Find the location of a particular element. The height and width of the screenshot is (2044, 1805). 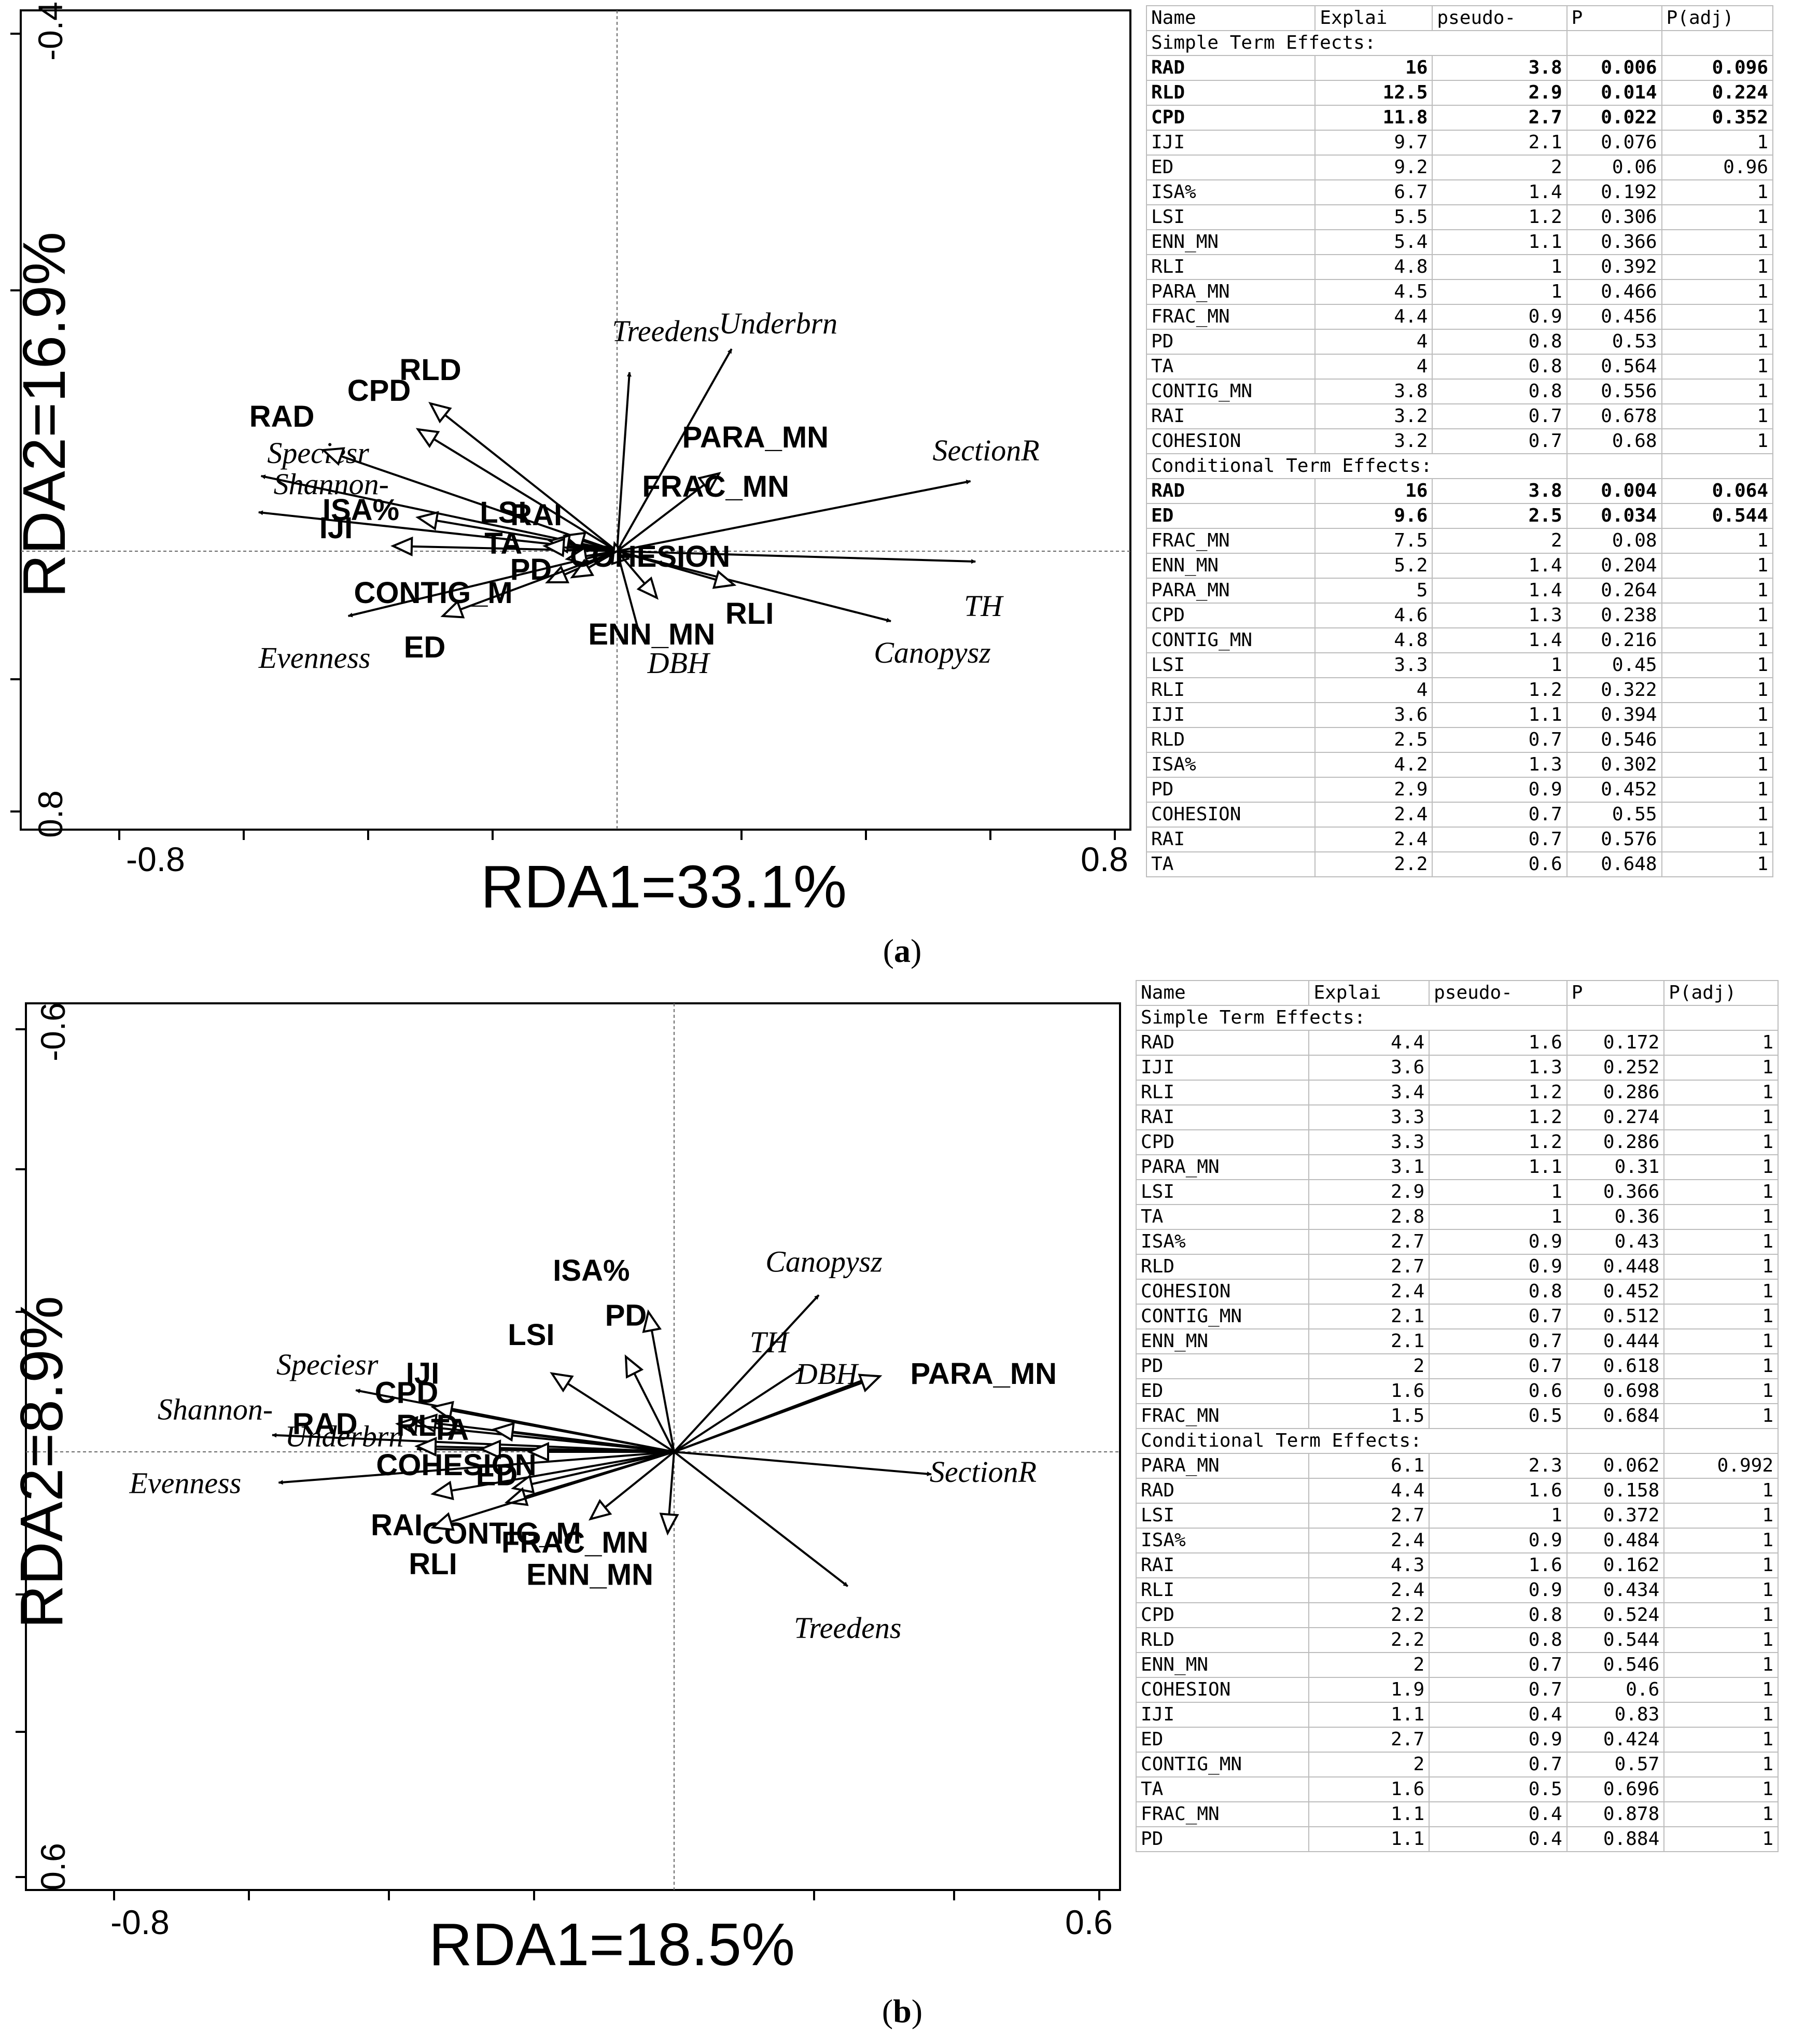

table-row: ED 2.7 0.9 0.424 1 is located at coordinates (1457, 1740).